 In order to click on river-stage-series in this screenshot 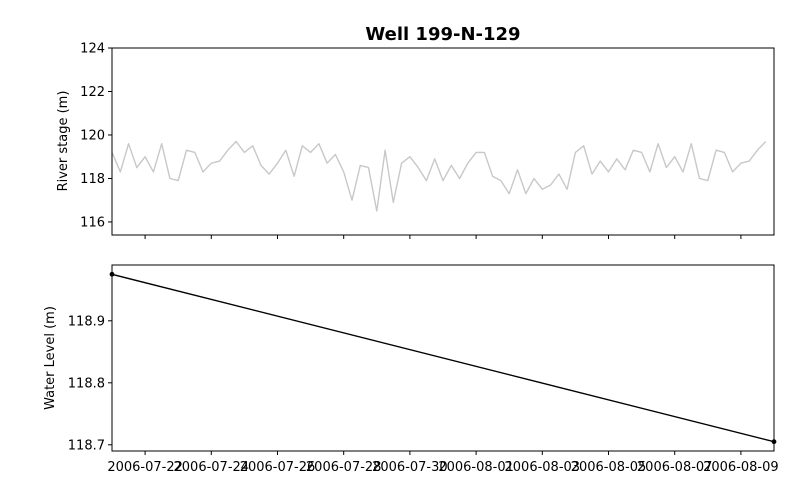, I will do `click(439, 177)`.